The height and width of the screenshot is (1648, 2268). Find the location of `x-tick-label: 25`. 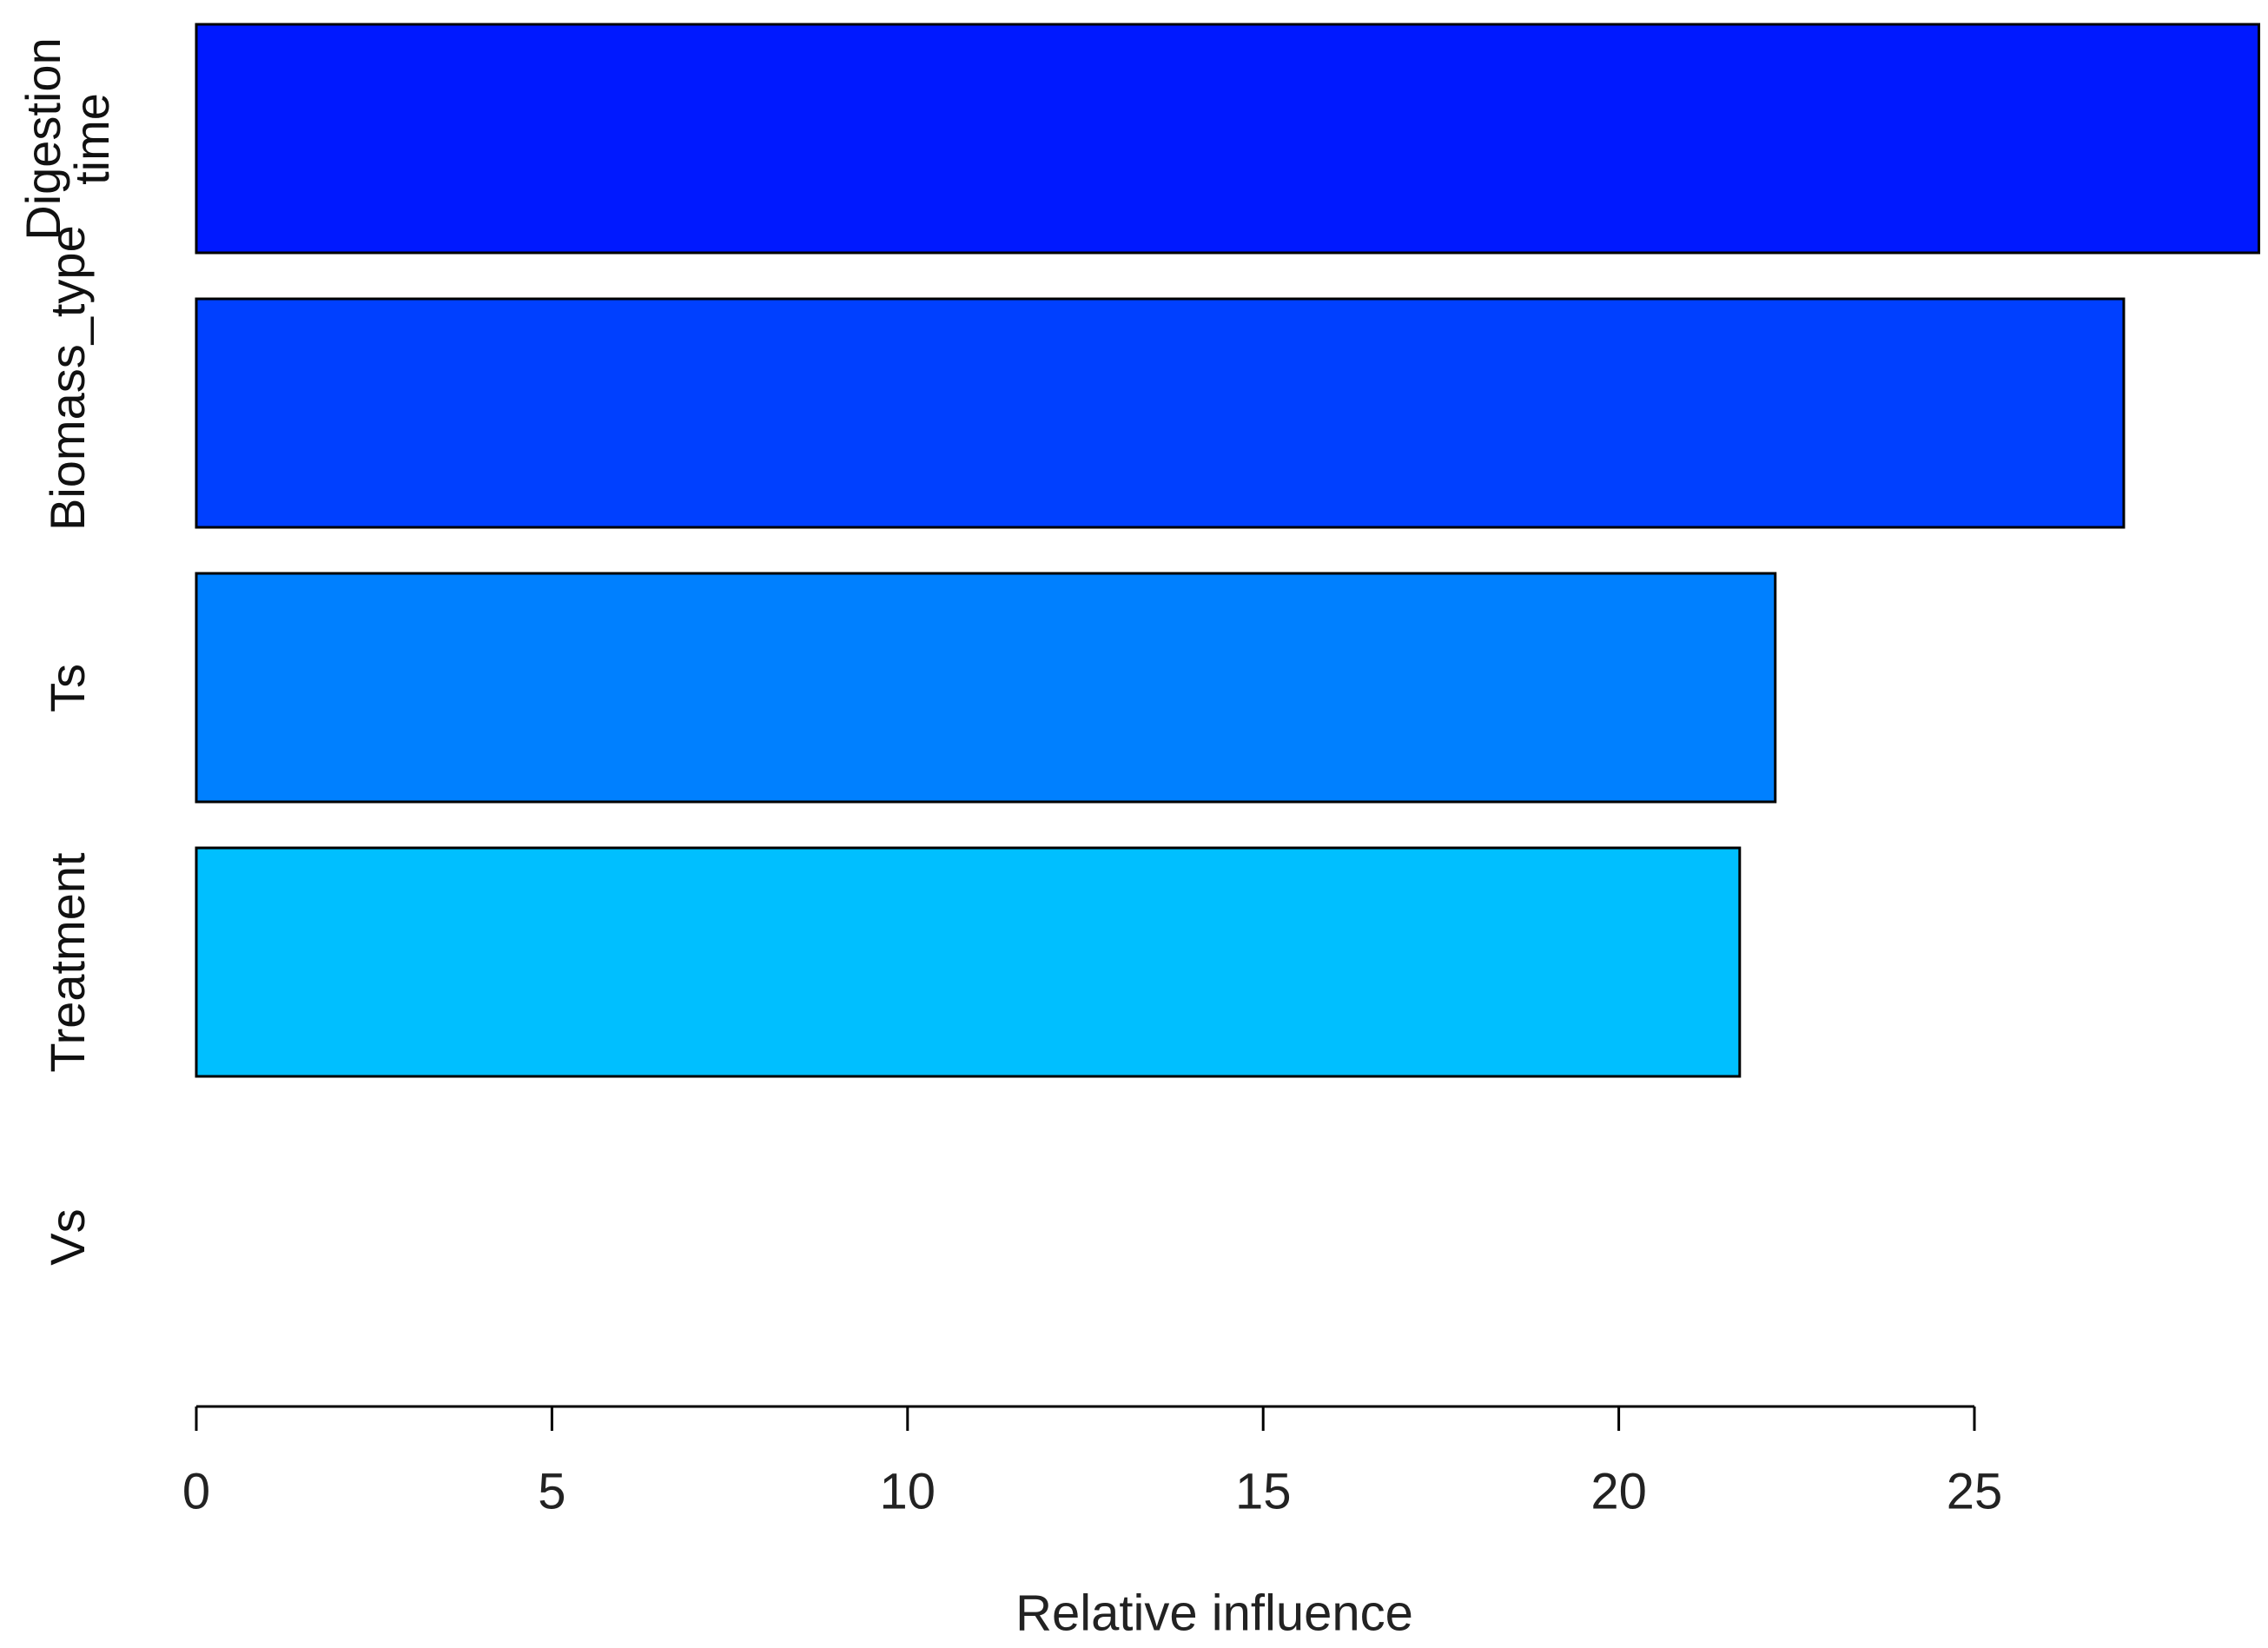

x-tick-label: 25 is located at coordinates (1975, 1491).